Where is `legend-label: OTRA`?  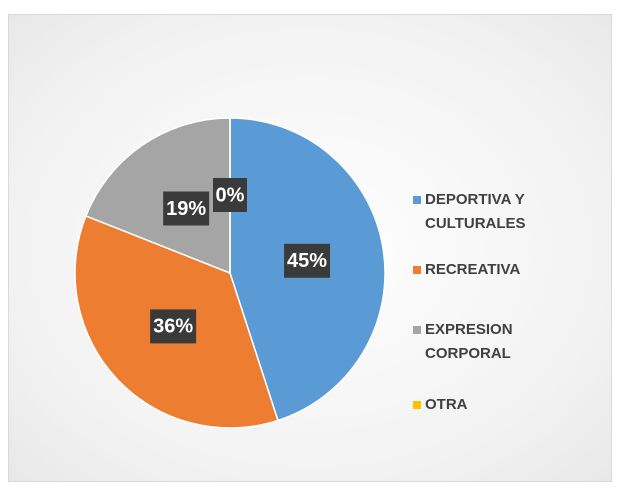 legend-label: OTRA is located at coordinates (446, 404).